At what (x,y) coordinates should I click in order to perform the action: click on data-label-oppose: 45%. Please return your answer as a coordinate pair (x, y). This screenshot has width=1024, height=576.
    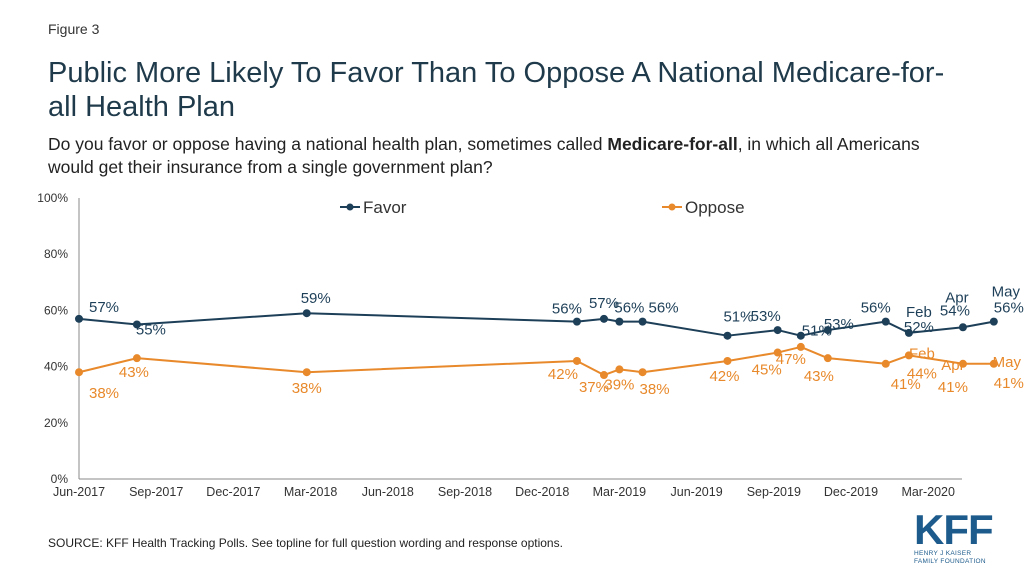
    Looking at the image, I should click on (767, 370).